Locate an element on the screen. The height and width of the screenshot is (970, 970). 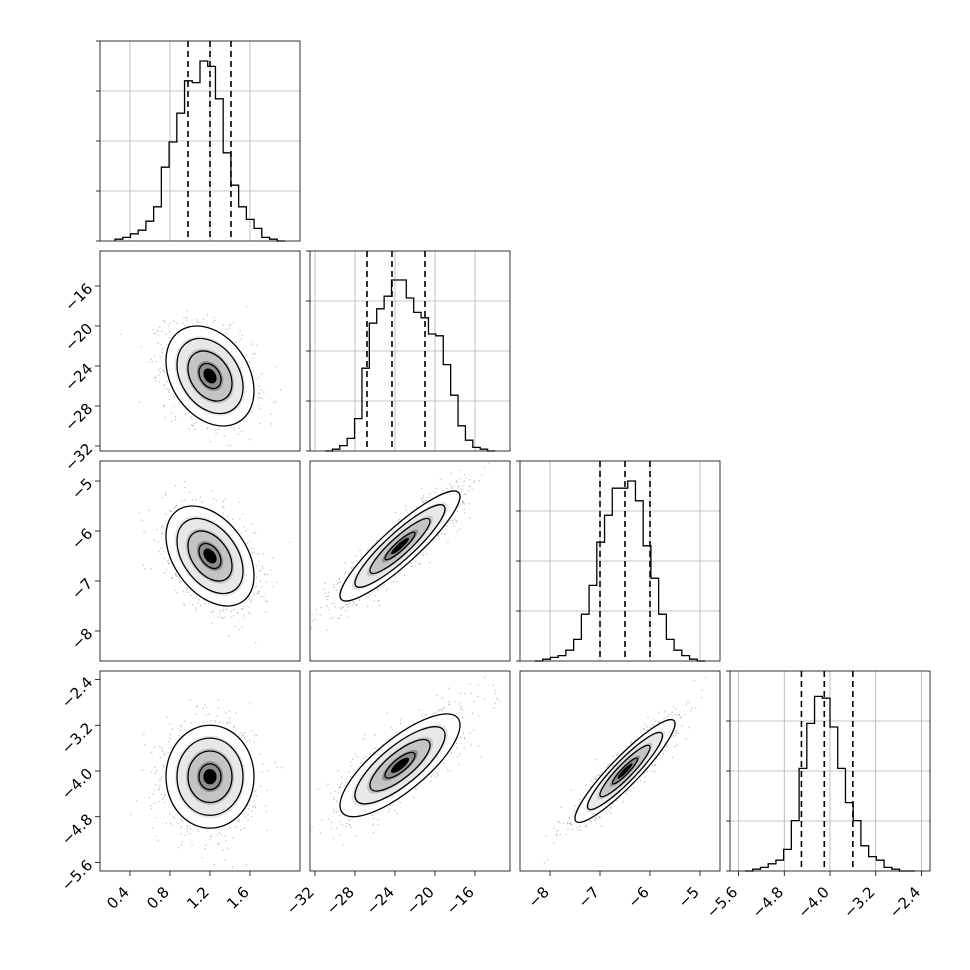
panel-p0-p1 is located at coordinates (200, 351).